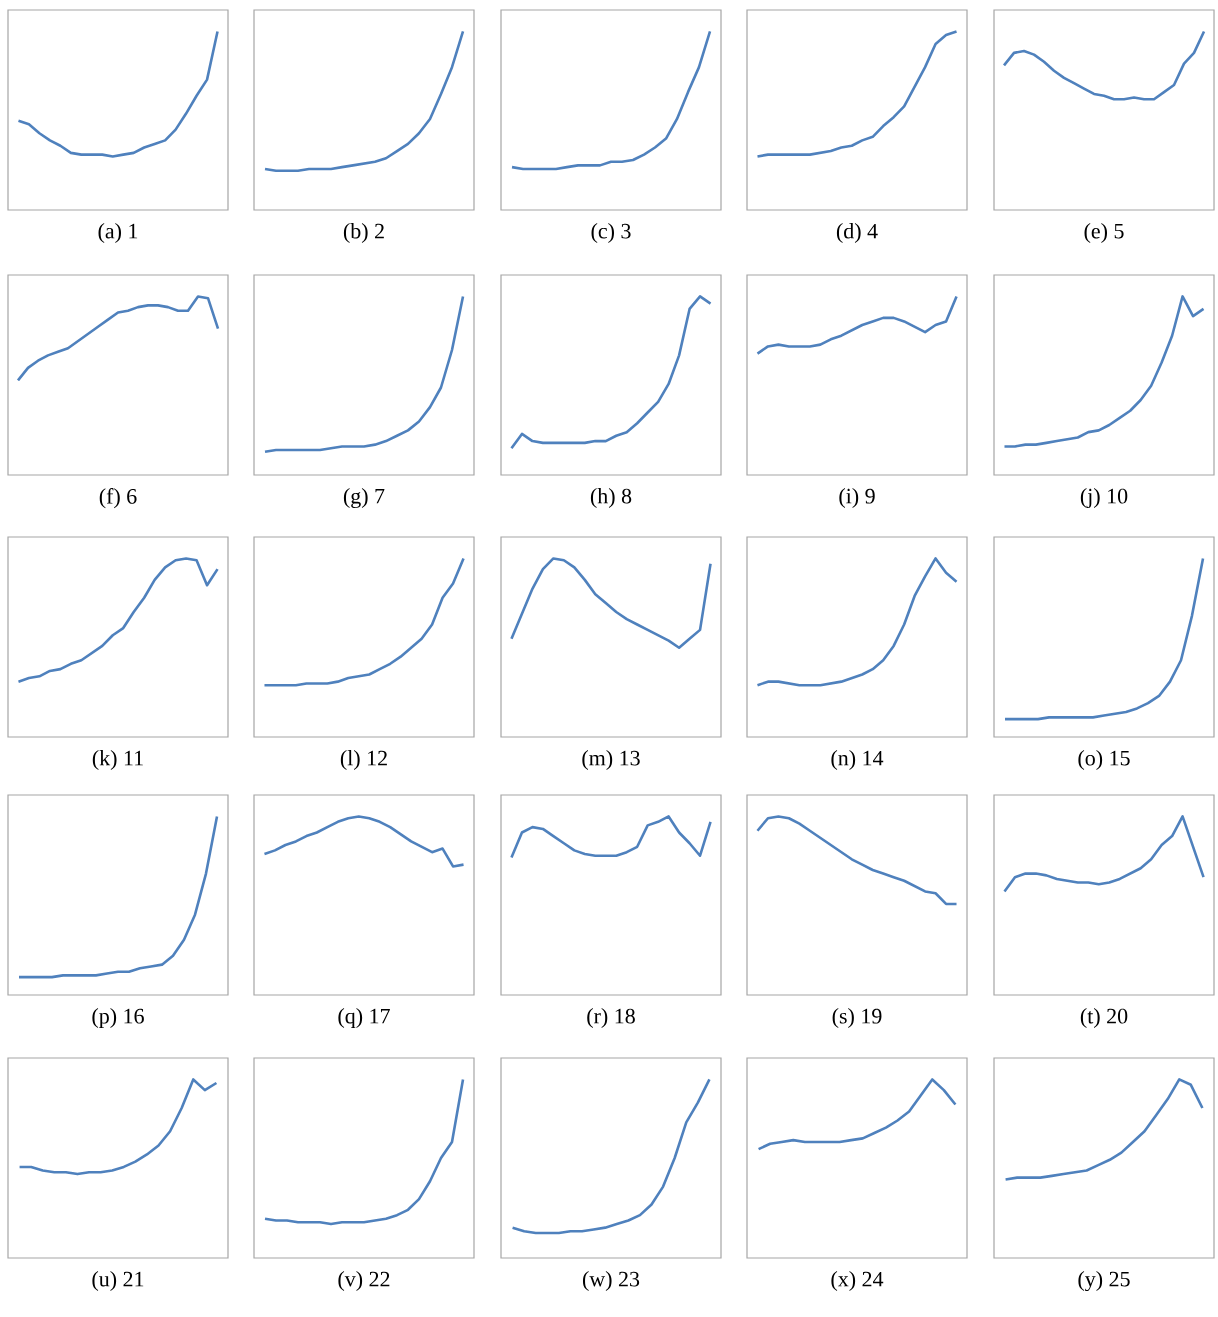 The image size is (1218, 1317). Describe the element at coordinates (1104, 760) in the screenshot. I see `text: (o) 15` at that location.